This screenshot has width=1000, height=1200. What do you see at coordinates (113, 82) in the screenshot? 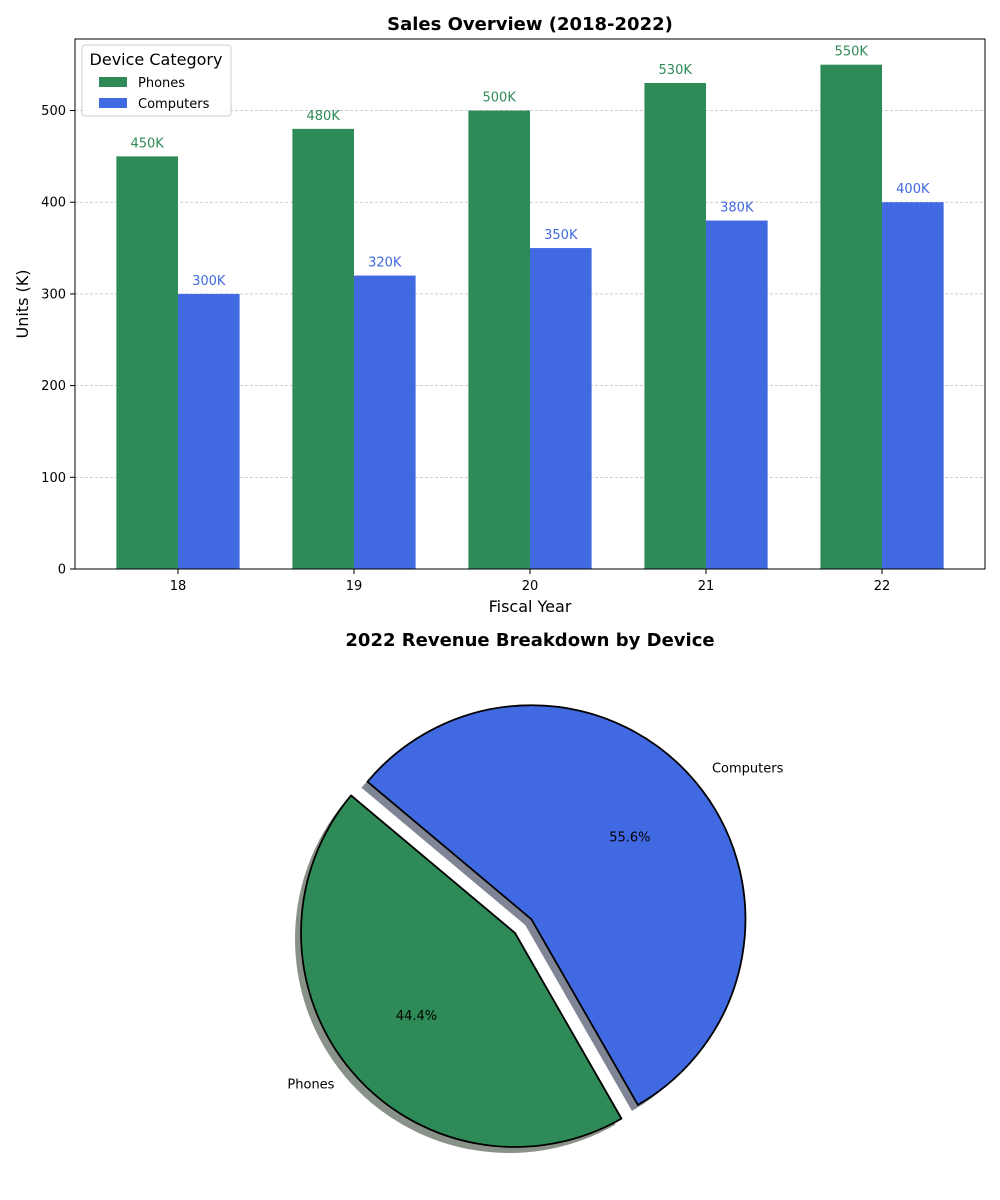
I see `legend-swatch-phones` at bounding box center [113, 82].